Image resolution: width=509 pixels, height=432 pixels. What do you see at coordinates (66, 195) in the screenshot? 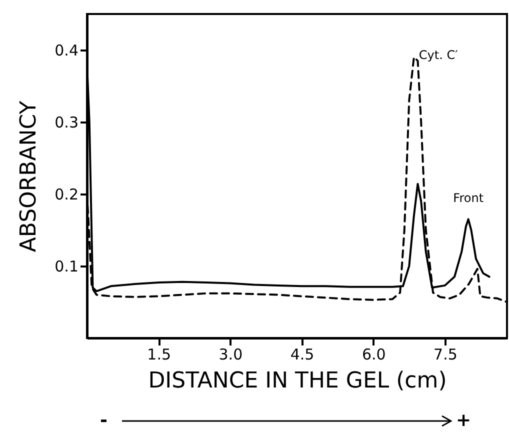
I see `y-tick-label: 0.2` at bounding box center [66, 195].